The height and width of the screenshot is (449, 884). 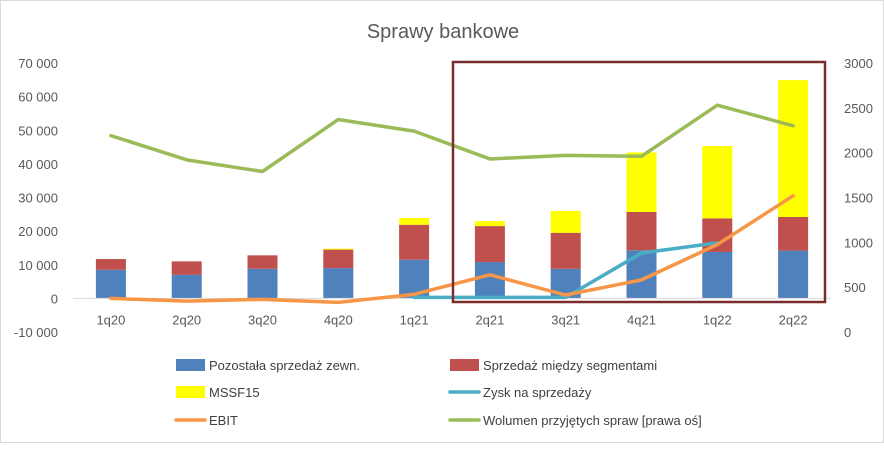 What do you see at coordinates (338, 259) in the screenshot?
I see `bar-intersegment-4q20` at bounding box center [338, 259].